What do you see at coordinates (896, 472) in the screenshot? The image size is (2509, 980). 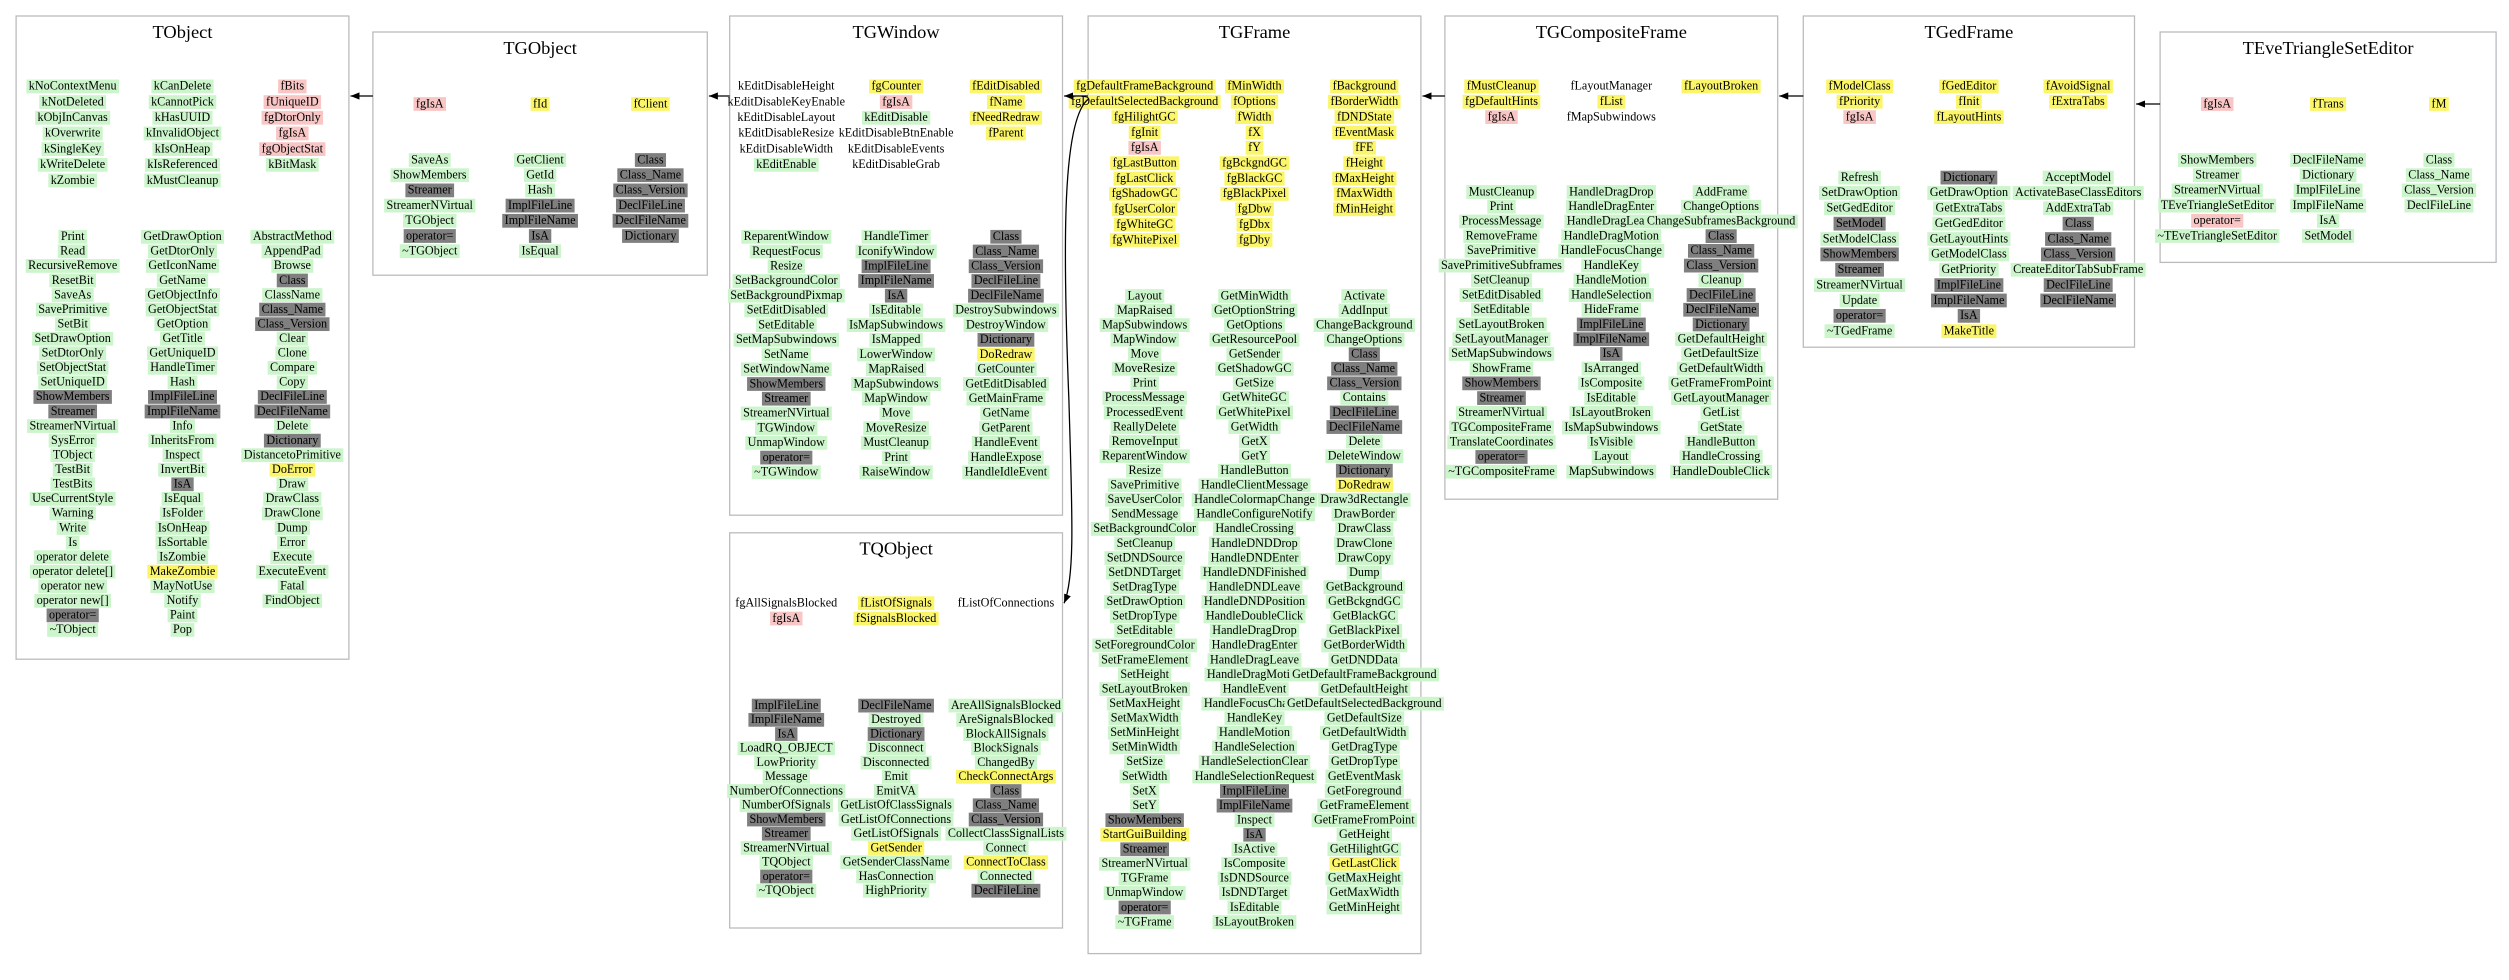 I see `member-name: RaiseWindow` at bounding box center [896, 472].